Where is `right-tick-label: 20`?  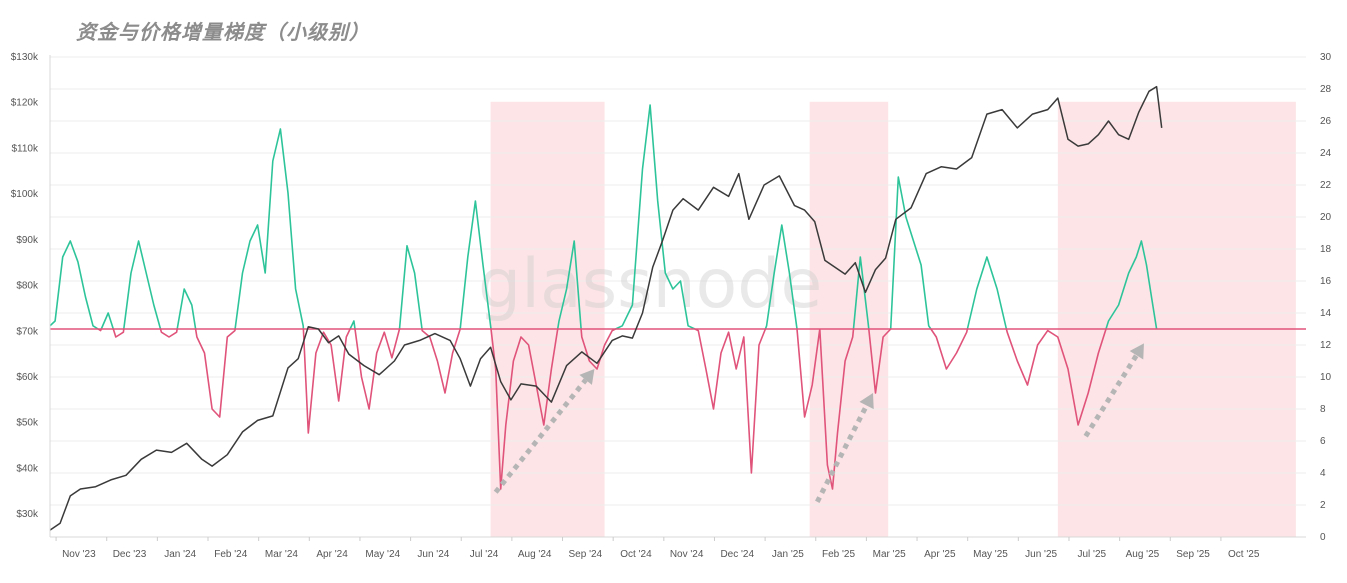
right-tick-label: 20 is located at coordinates (1326, 217).